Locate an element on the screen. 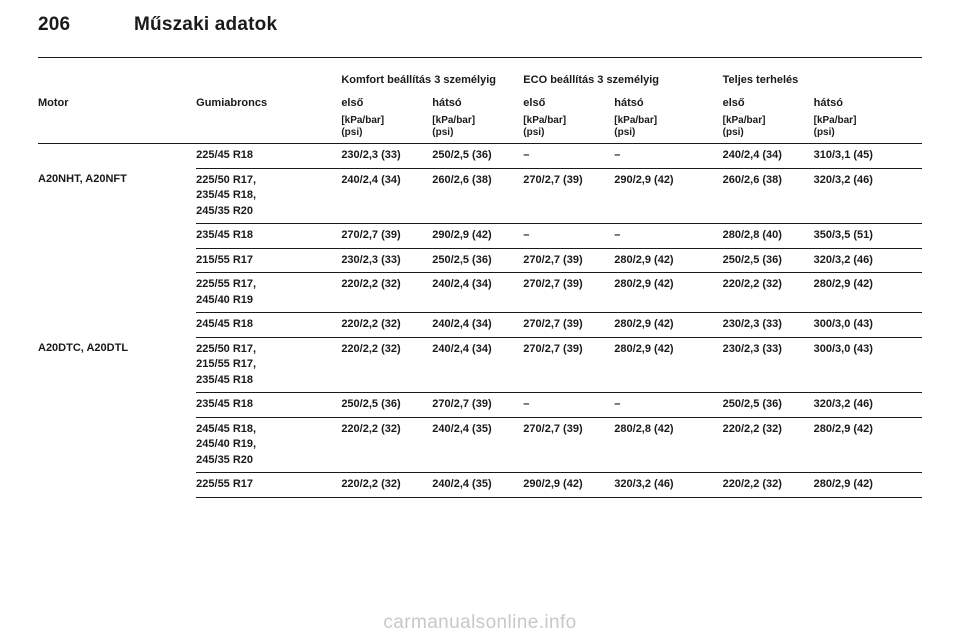 Image resolution: width=960 pixels, height=642 pixels. cell-komfort-rear: 290/2,9 (42) is located at coordinates (478, 236).